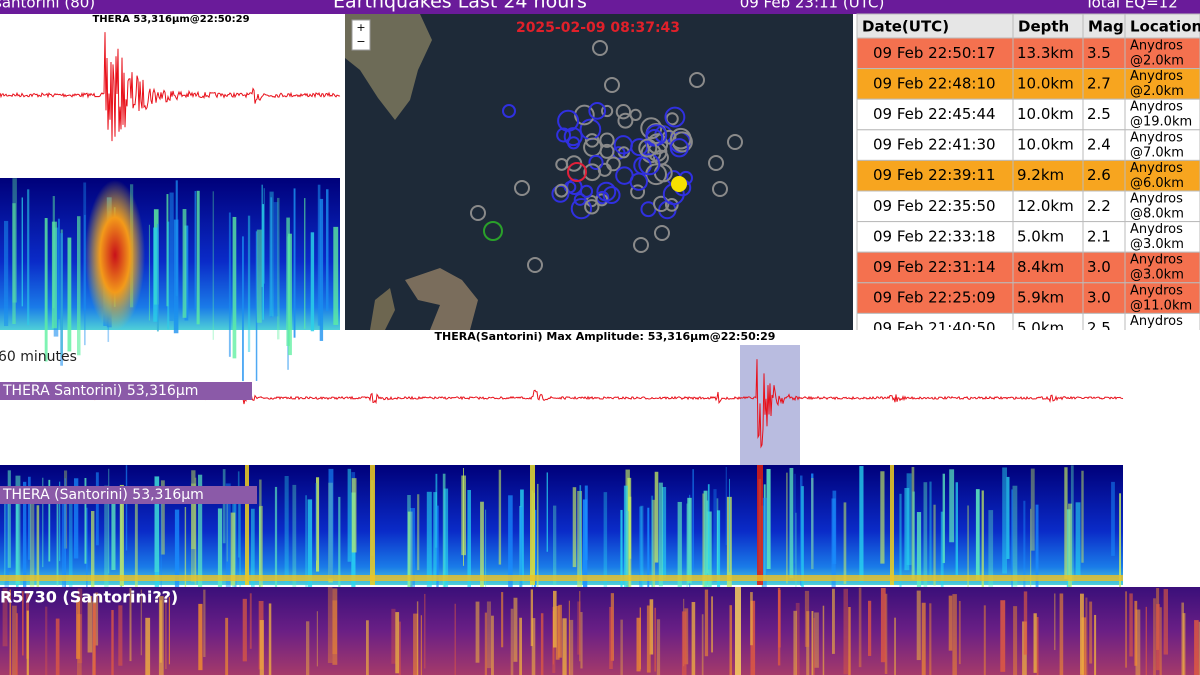 Image resolution: width=1200 pixels, height=675 pixels. I want to click on column-header: Mag, so click(1106, 27).